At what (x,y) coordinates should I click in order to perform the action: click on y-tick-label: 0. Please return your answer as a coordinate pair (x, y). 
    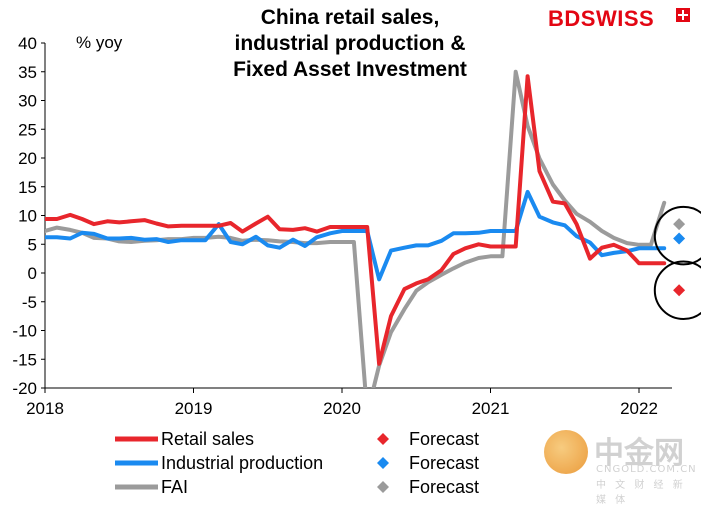
    Looking at the image, I should click on (32, 273).